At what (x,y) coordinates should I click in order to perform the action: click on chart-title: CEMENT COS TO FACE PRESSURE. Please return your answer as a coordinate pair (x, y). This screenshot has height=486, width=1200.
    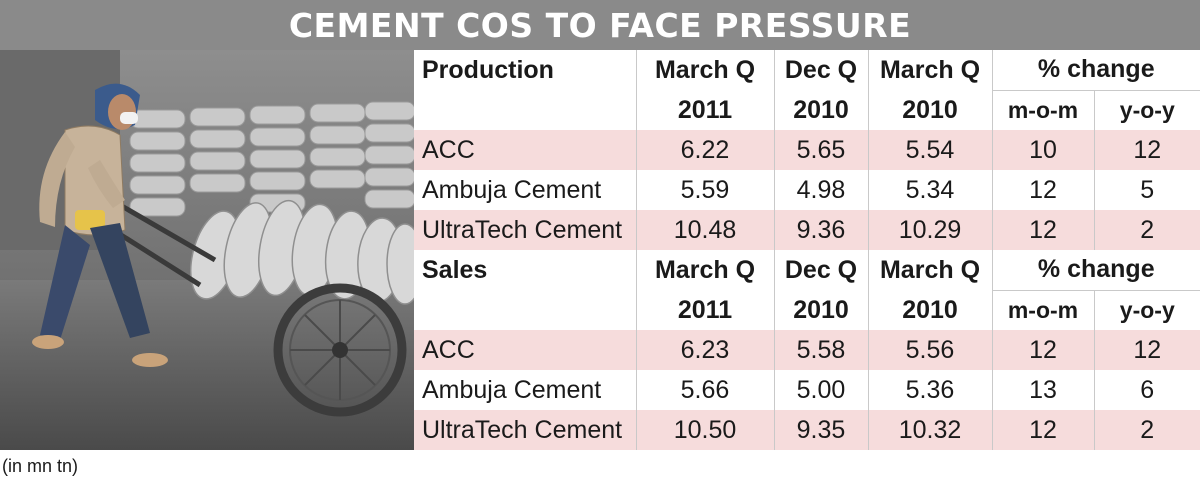
    Looking at the image, I should click on (600, 25).